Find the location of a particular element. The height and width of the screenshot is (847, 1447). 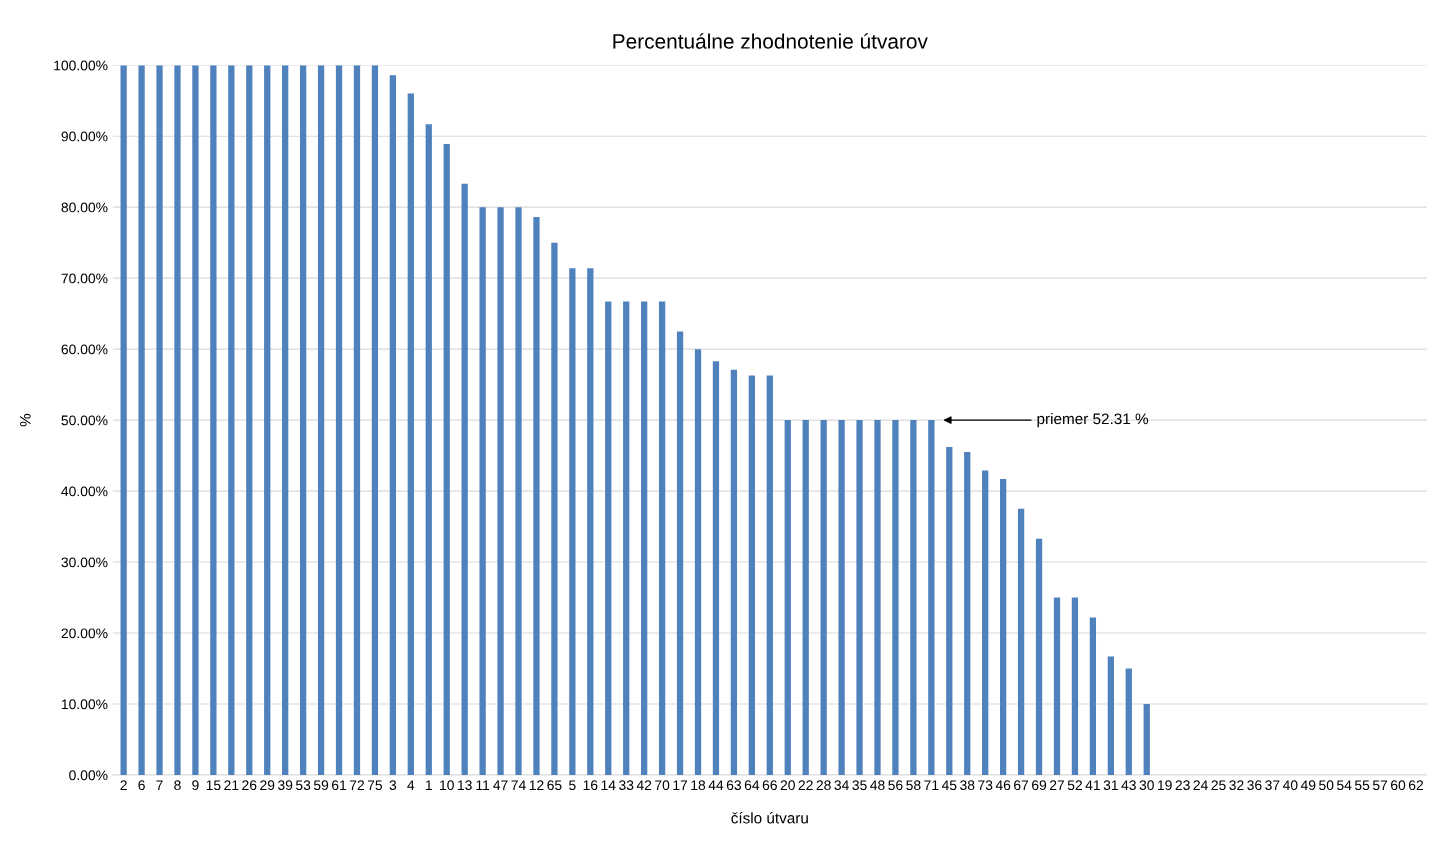

x-tick-label: 58 is located at coordinates (913, 785).